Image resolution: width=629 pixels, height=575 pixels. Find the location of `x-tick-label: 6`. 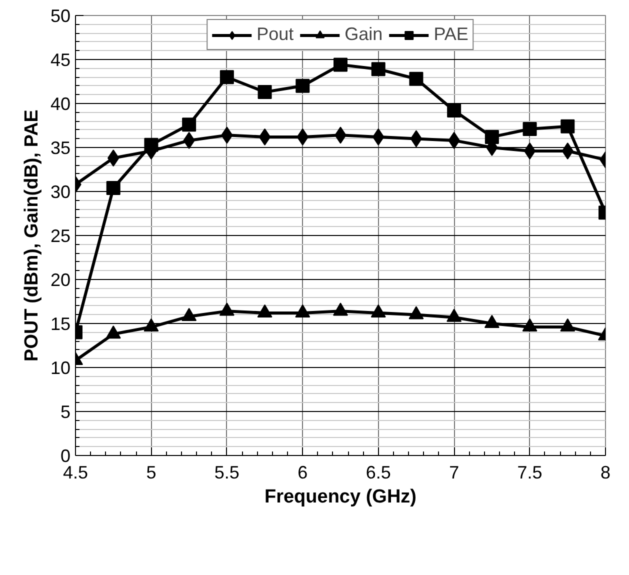

x-tick-label: 6 is located at coordinates (303, 472).